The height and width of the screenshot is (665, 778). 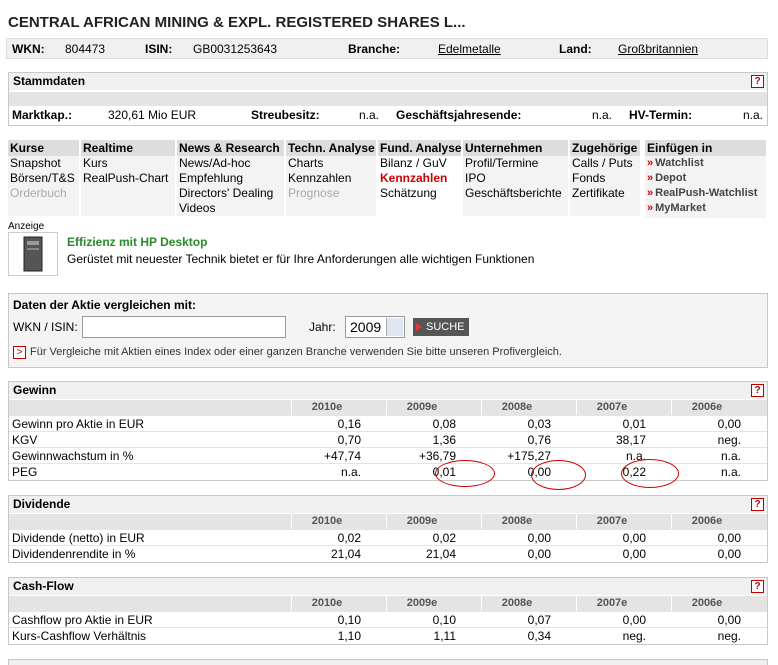 What do you see at coordinates (513, 193) in the screenshot?
I see `nav-link: Geschäftsberichte` at bounding box center [513, 193].